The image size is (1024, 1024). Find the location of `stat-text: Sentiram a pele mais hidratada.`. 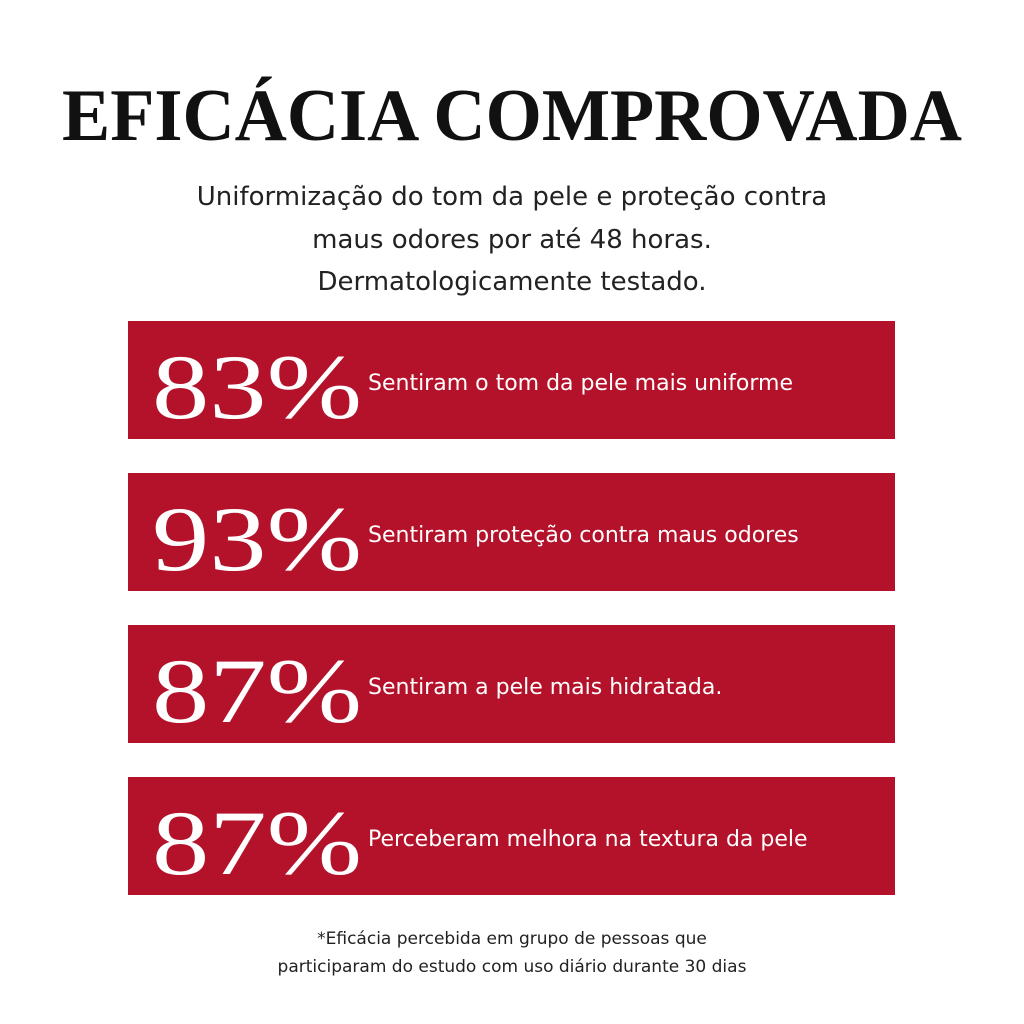

stat-text: Sentiram a pele mais hidratada. is located at coordinates (545, 687).